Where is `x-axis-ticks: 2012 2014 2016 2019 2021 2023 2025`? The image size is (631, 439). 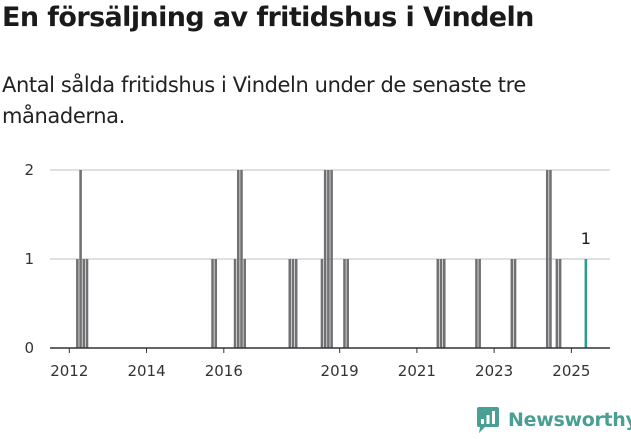 x-axis-ticks: 2012 2014 2016 2019 2021 2023 2025 is located at coordinates (320, 364).